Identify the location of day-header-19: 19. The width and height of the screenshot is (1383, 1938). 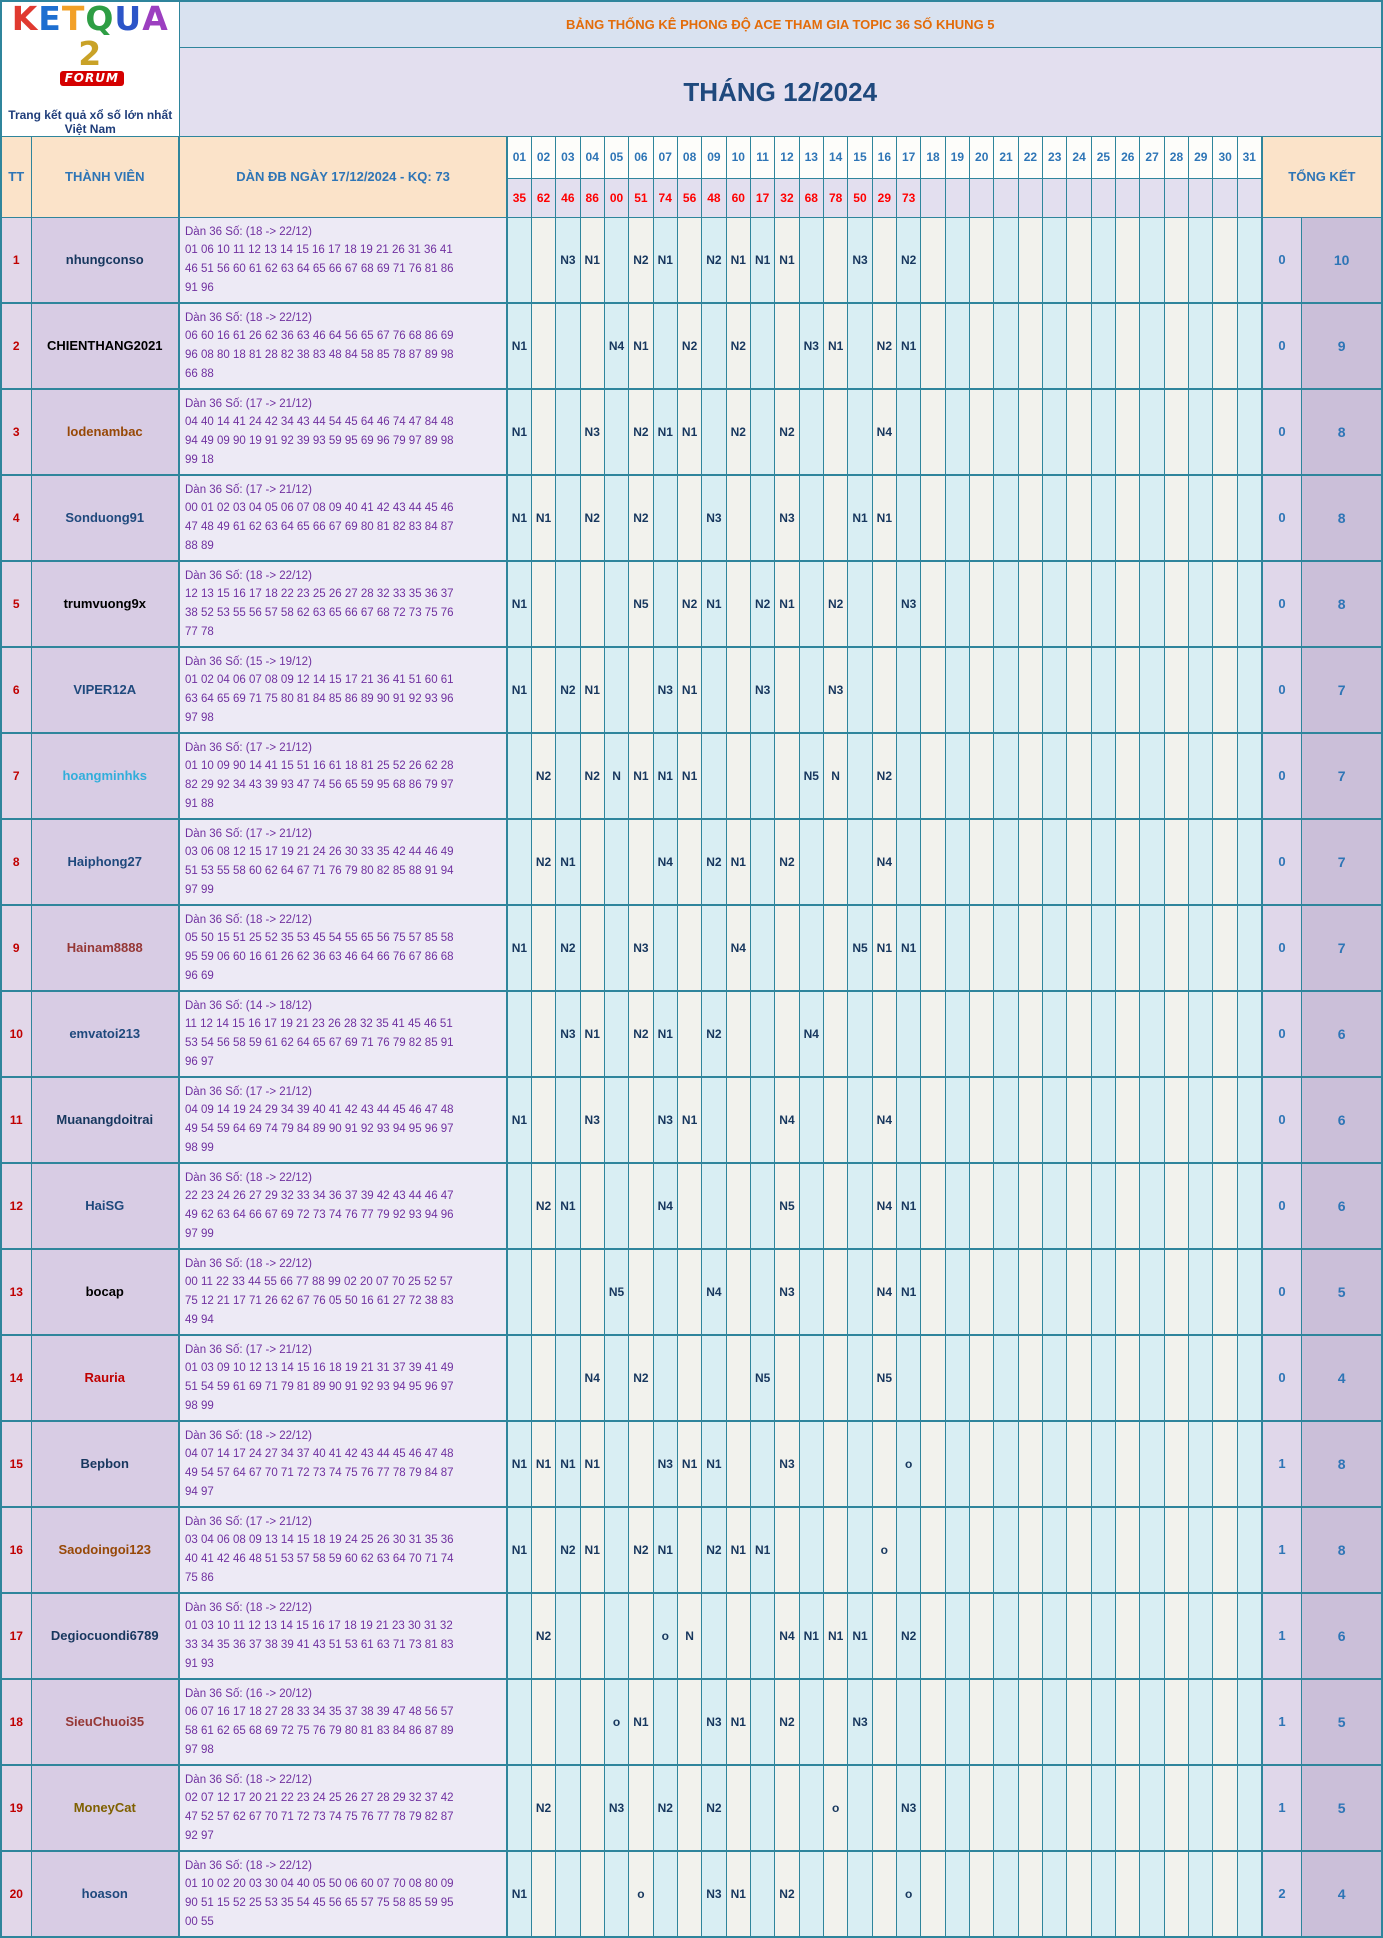
(957, 157).